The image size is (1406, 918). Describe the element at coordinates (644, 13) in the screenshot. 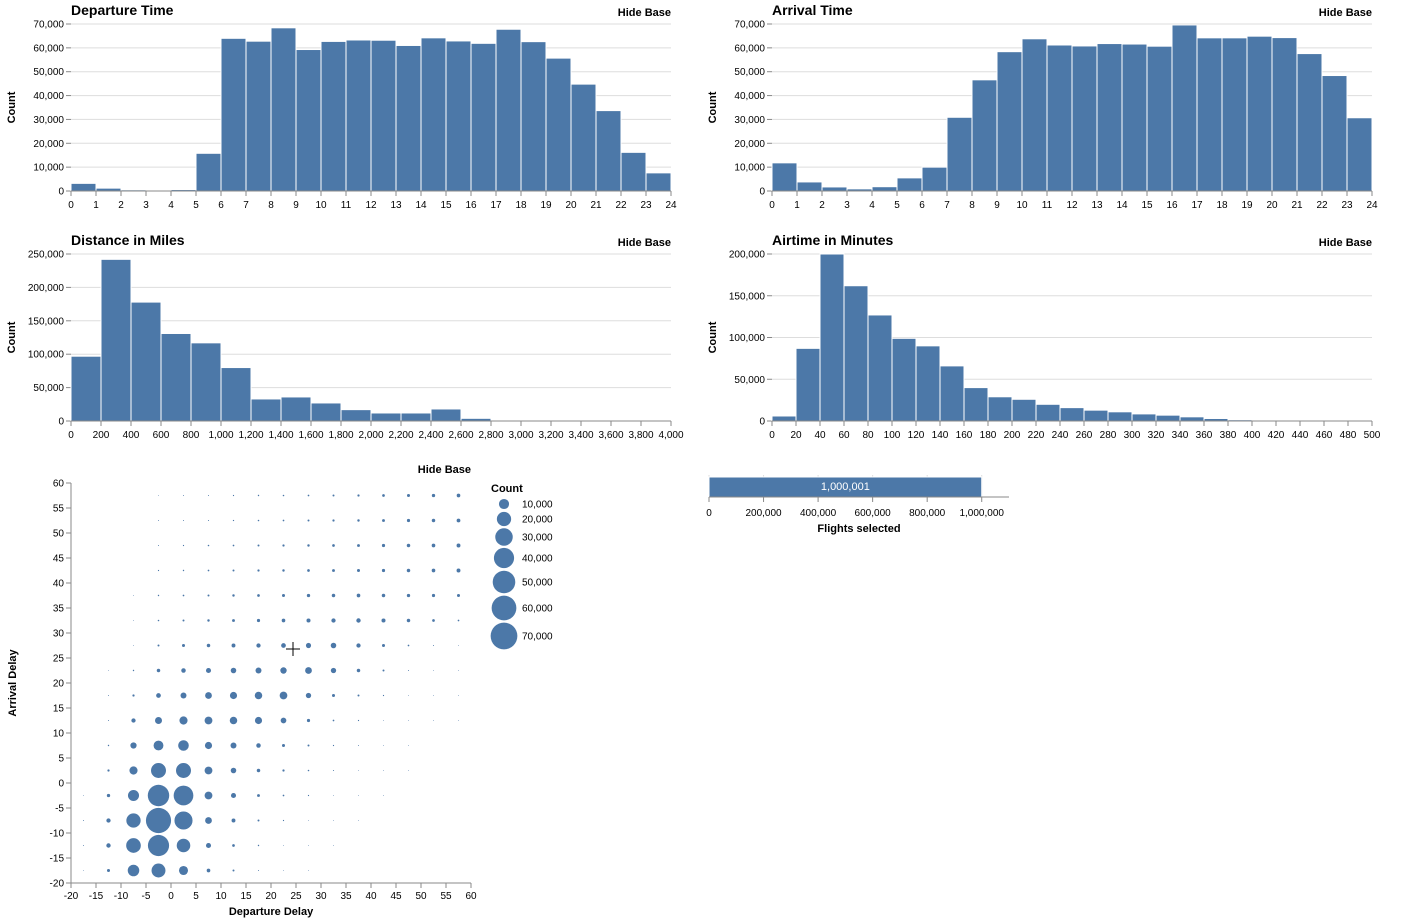

I see `departure-hide-base-button: Hide Base` at that location.